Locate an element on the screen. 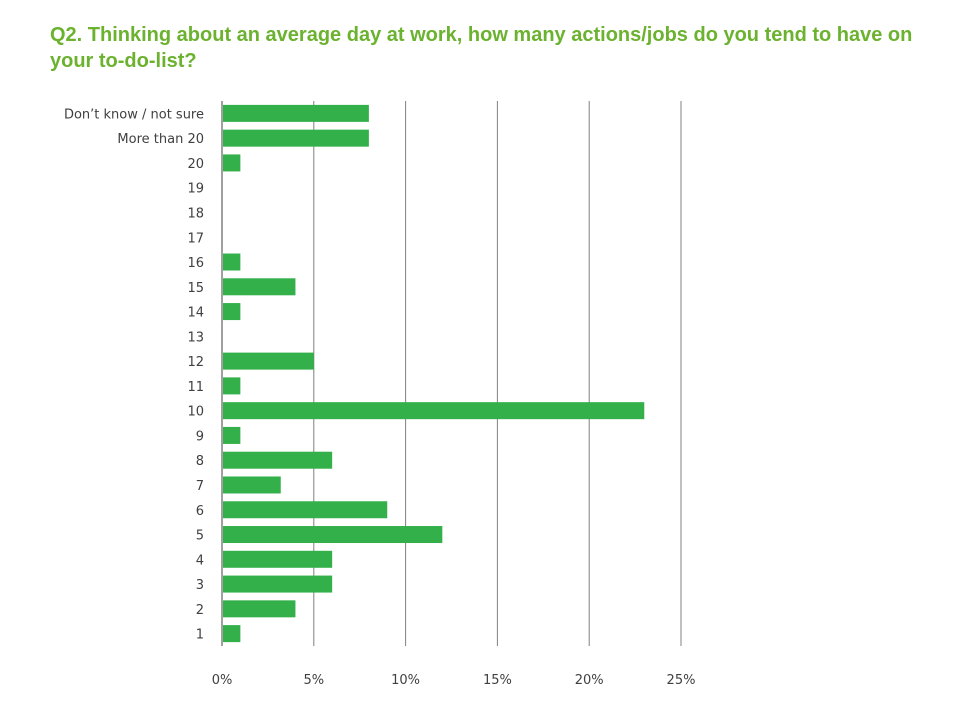 The width and height of the screenshot is (960, 720). category-label: 14 is located at coordinates (195, 313).